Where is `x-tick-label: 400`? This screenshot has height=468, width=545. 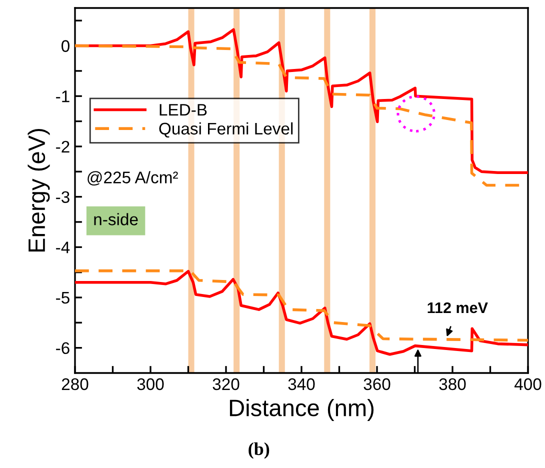
x-tick-label: 400 is located at coordinates (528, 384).